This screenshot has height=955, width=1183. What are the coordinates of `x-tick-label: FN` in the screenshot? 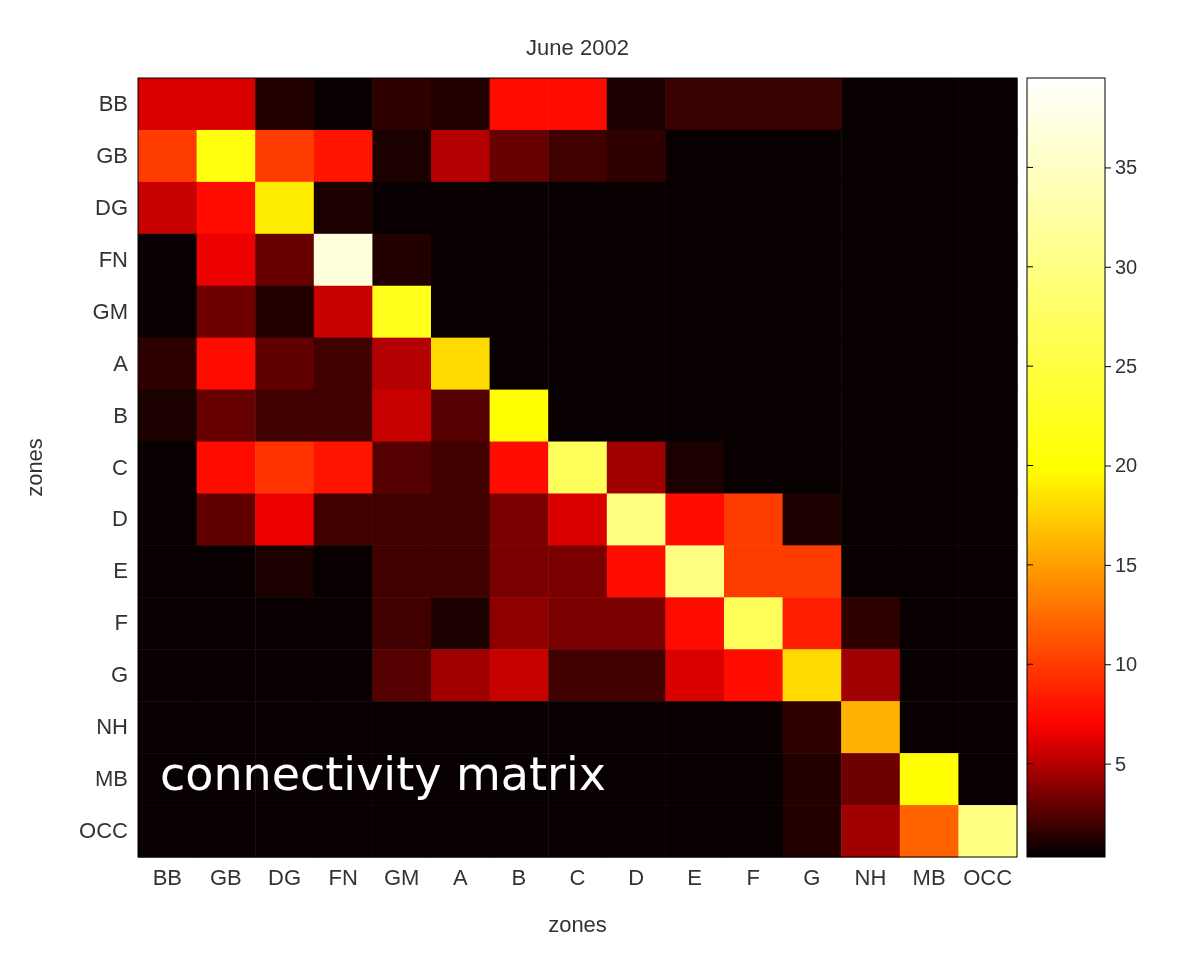 It's located at (343, 877).